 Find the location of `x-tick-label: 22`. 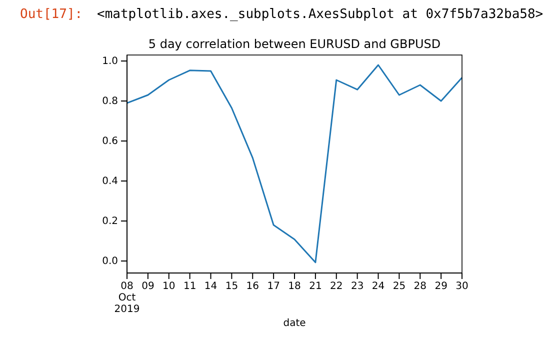

x-tick-label: 22 is located at coordinates (336, 286).